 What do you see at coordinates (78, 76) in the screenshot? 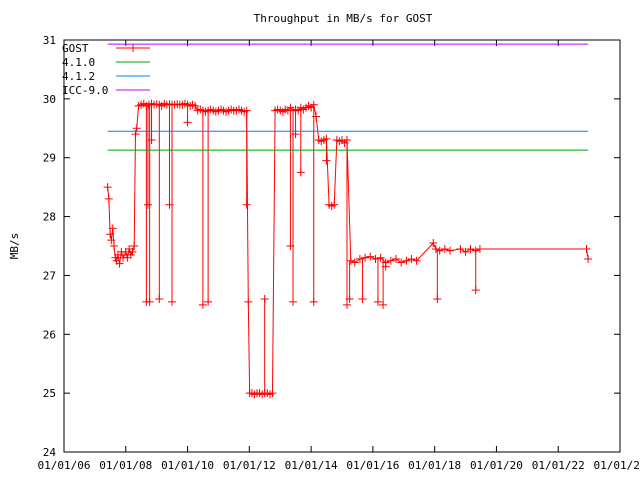
I see `legend-label: 4.1.2` at bounding box center [78, 76].